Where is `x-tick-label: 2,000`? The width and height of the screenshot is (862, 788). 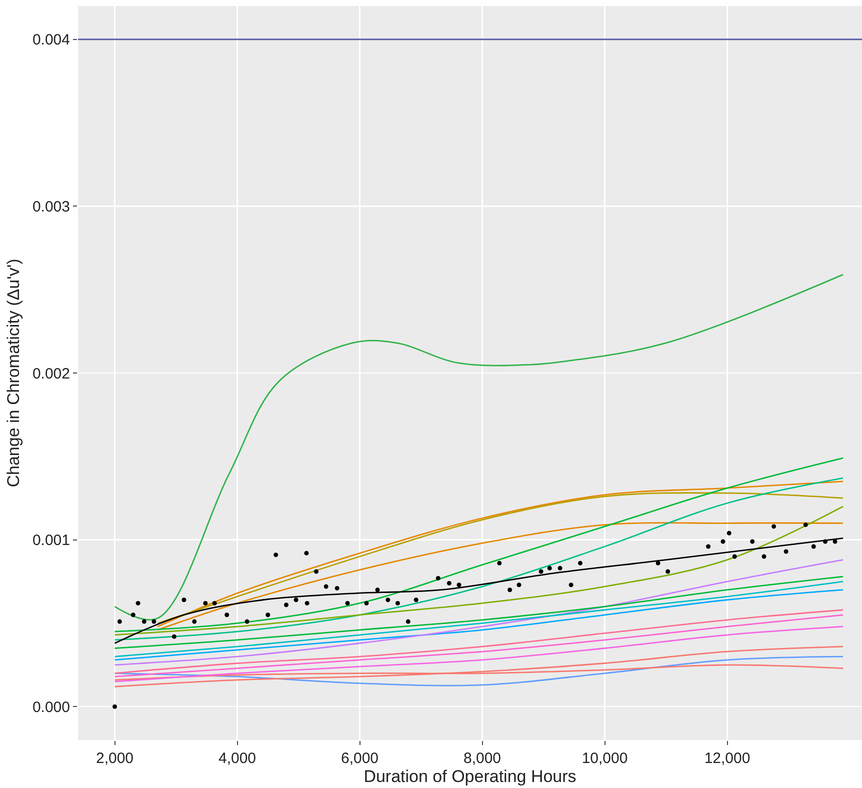 x-tick-label: 2,000 is located at coordinates (115, 758).